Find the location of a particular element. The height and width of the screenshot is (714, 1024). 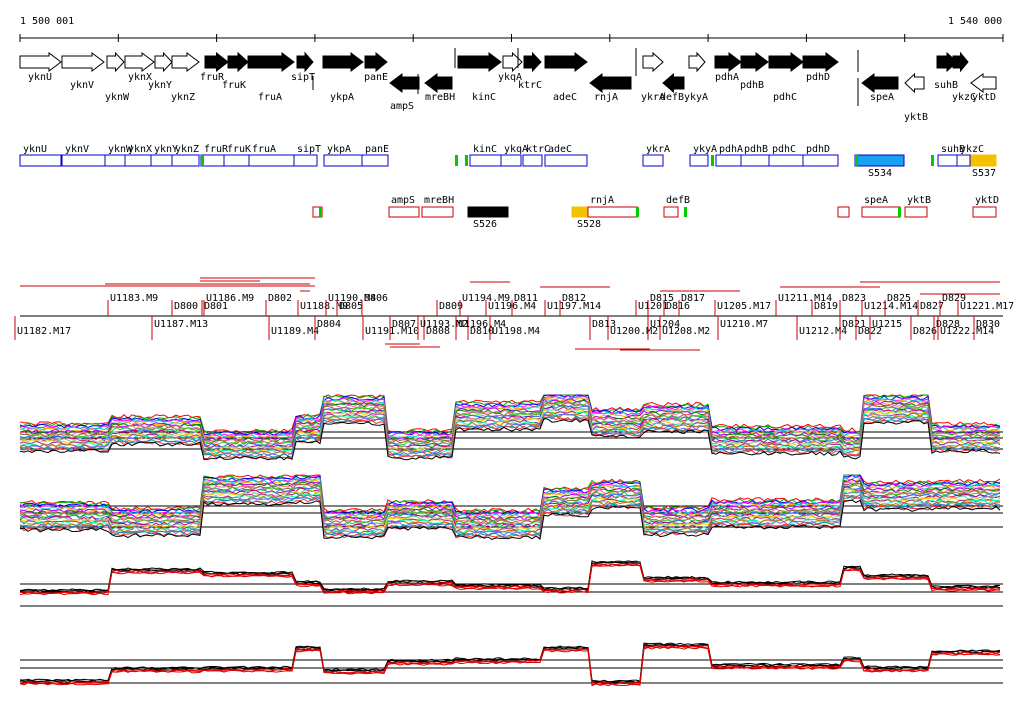

upper-box-ykyA: ykyA is located at coordinates (703, 155).